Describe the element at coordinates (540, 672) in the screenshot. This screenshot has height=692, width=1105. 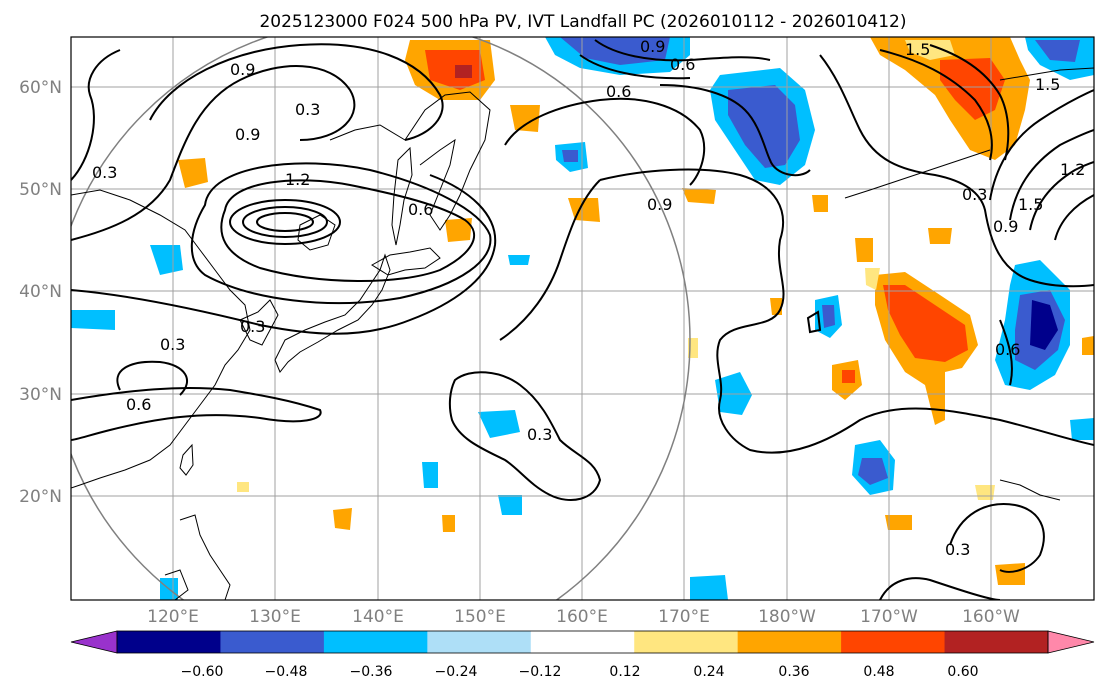
I see `colorbar-tick-label: −0.12` at that location.